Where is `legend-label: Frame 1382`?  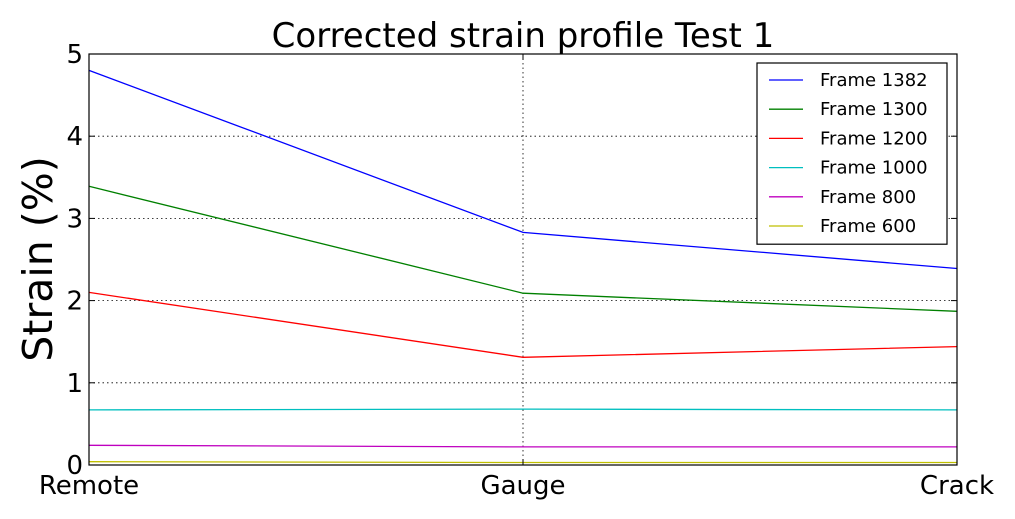
legend-label: Frame 1382 is located at coordinates (874, 80).